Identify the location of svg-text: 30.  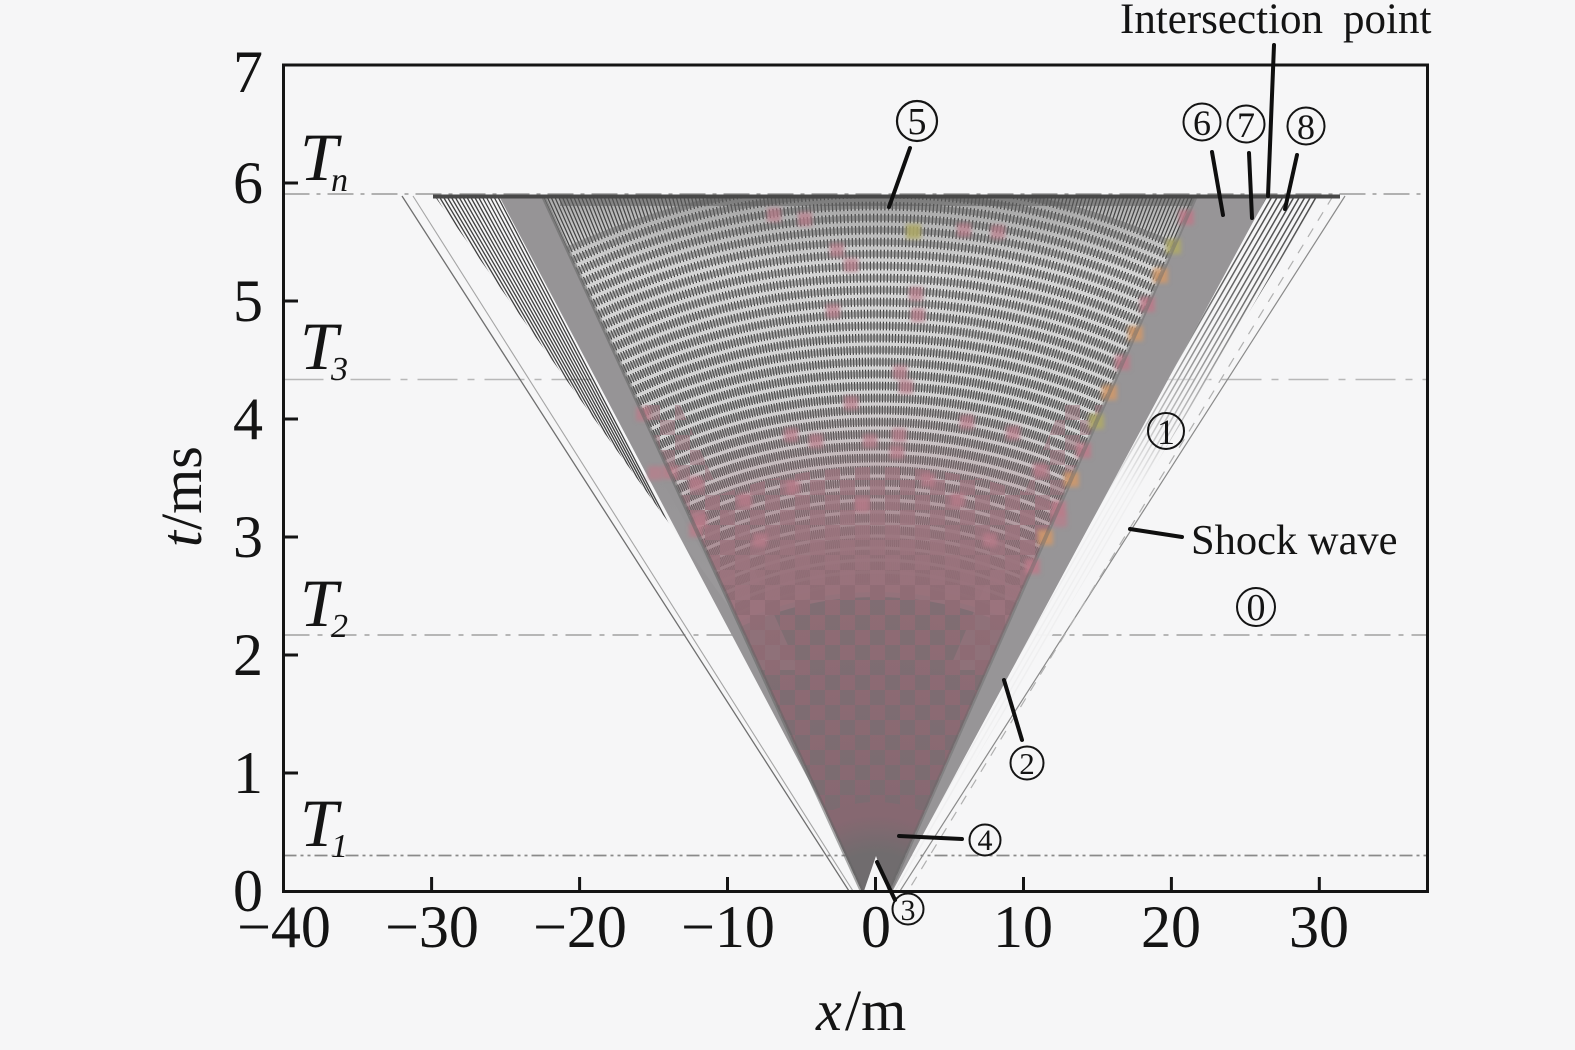
(1319, 927).